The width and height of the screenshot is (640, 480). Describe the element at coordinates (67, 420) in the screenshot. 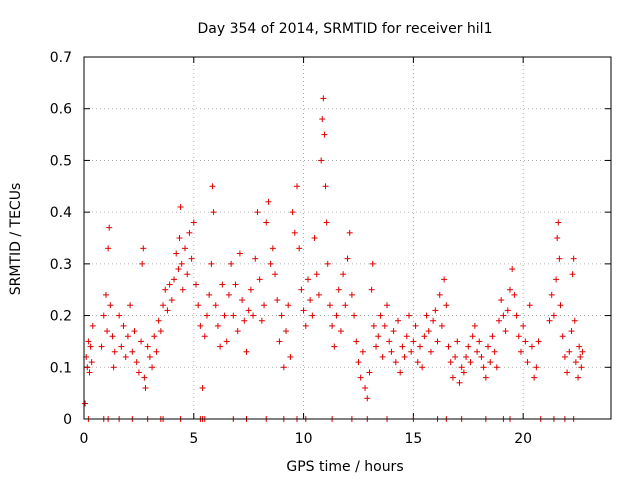

I see `y-tick-label: 0` at that location.